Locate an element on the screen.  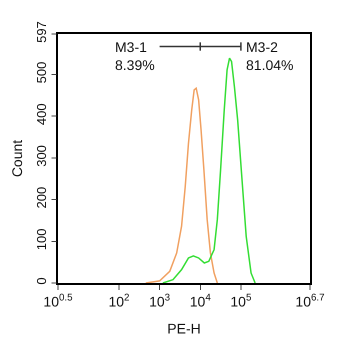
y-tick-label: 0 is located at coordinates (42, 281).